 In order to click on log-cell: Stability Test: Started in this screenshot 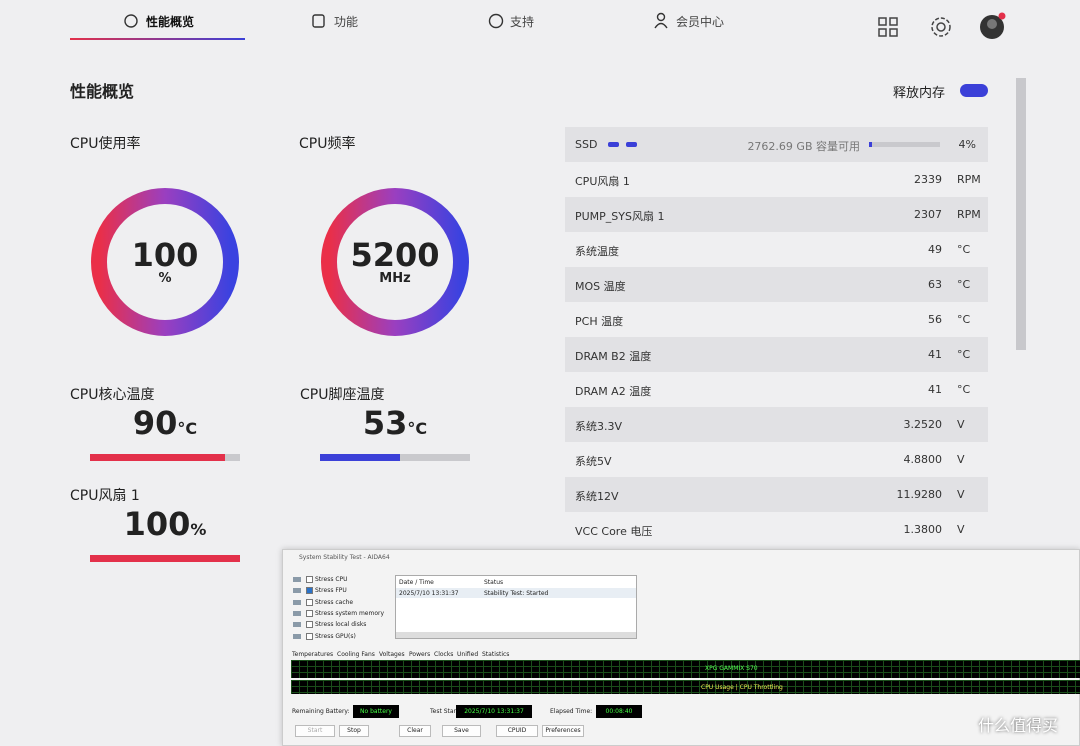, I will do `click(516, 593)`.